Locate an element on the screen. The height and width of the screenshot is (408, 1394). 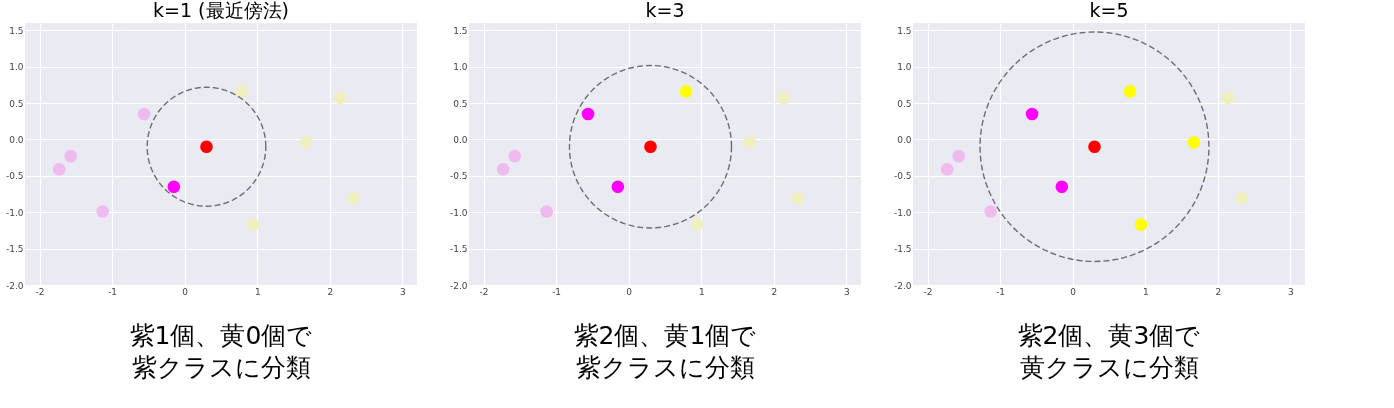
chart-title: k=5 is located at coordinates (1109, 10).